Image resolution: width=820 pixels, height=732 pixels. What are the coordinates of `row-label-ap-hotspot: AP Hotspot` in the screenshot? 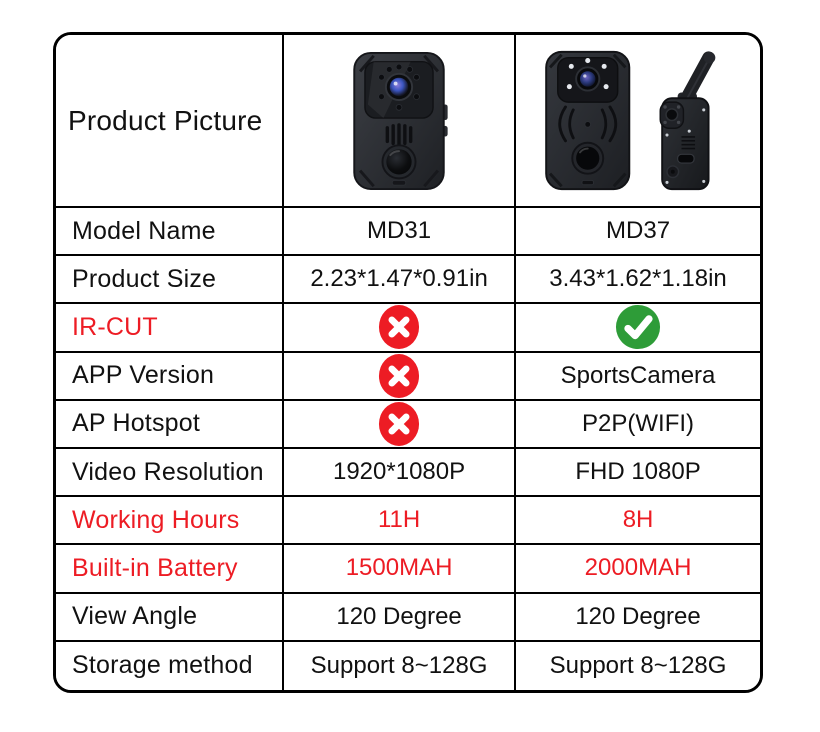 It's located at (170, 424).